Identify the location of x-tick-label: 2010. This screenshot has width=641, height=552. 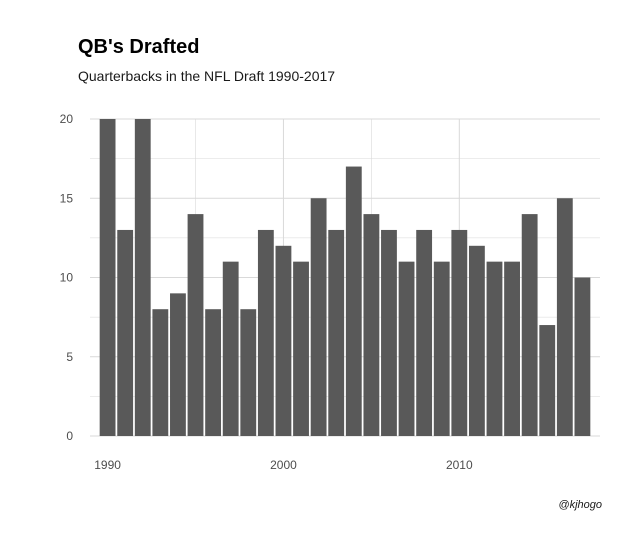
(459, 465).